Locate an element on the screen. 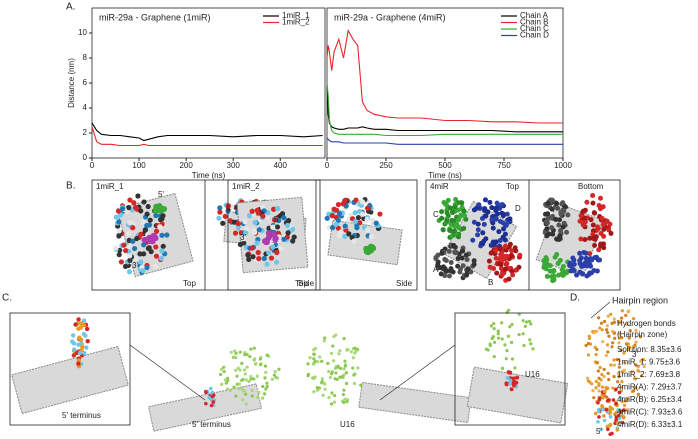 The width and height of the screenshot is (698, 439). site-label: 5' terminus is located at coordinates (81, 415).